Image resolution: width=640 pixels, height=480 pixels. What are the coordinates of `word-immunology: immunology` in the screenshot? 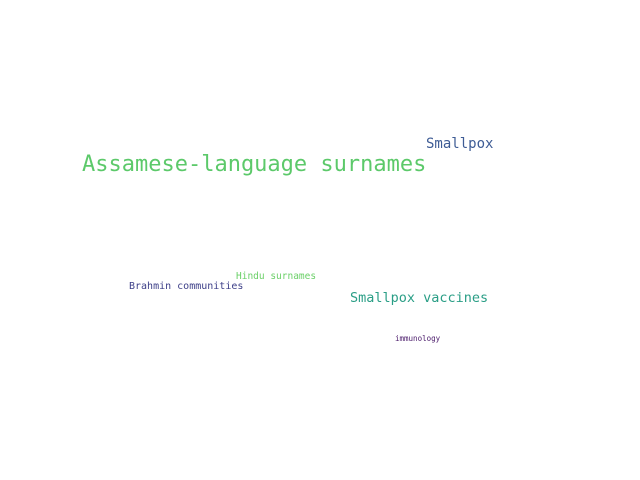 It's located at (418, 338).